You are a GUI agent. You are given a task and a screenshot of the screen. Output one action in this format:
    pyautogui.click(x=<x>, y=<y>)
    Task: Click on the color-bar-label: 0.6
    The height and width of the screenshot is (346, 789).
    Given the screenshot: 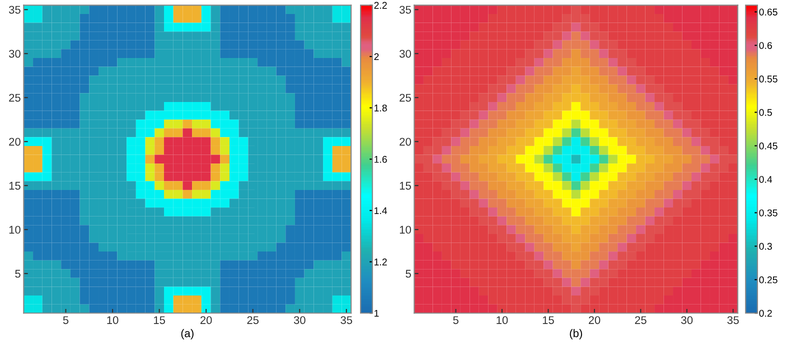 What is the action you would take?
    pyautogui.click(x=765, y=45)
    